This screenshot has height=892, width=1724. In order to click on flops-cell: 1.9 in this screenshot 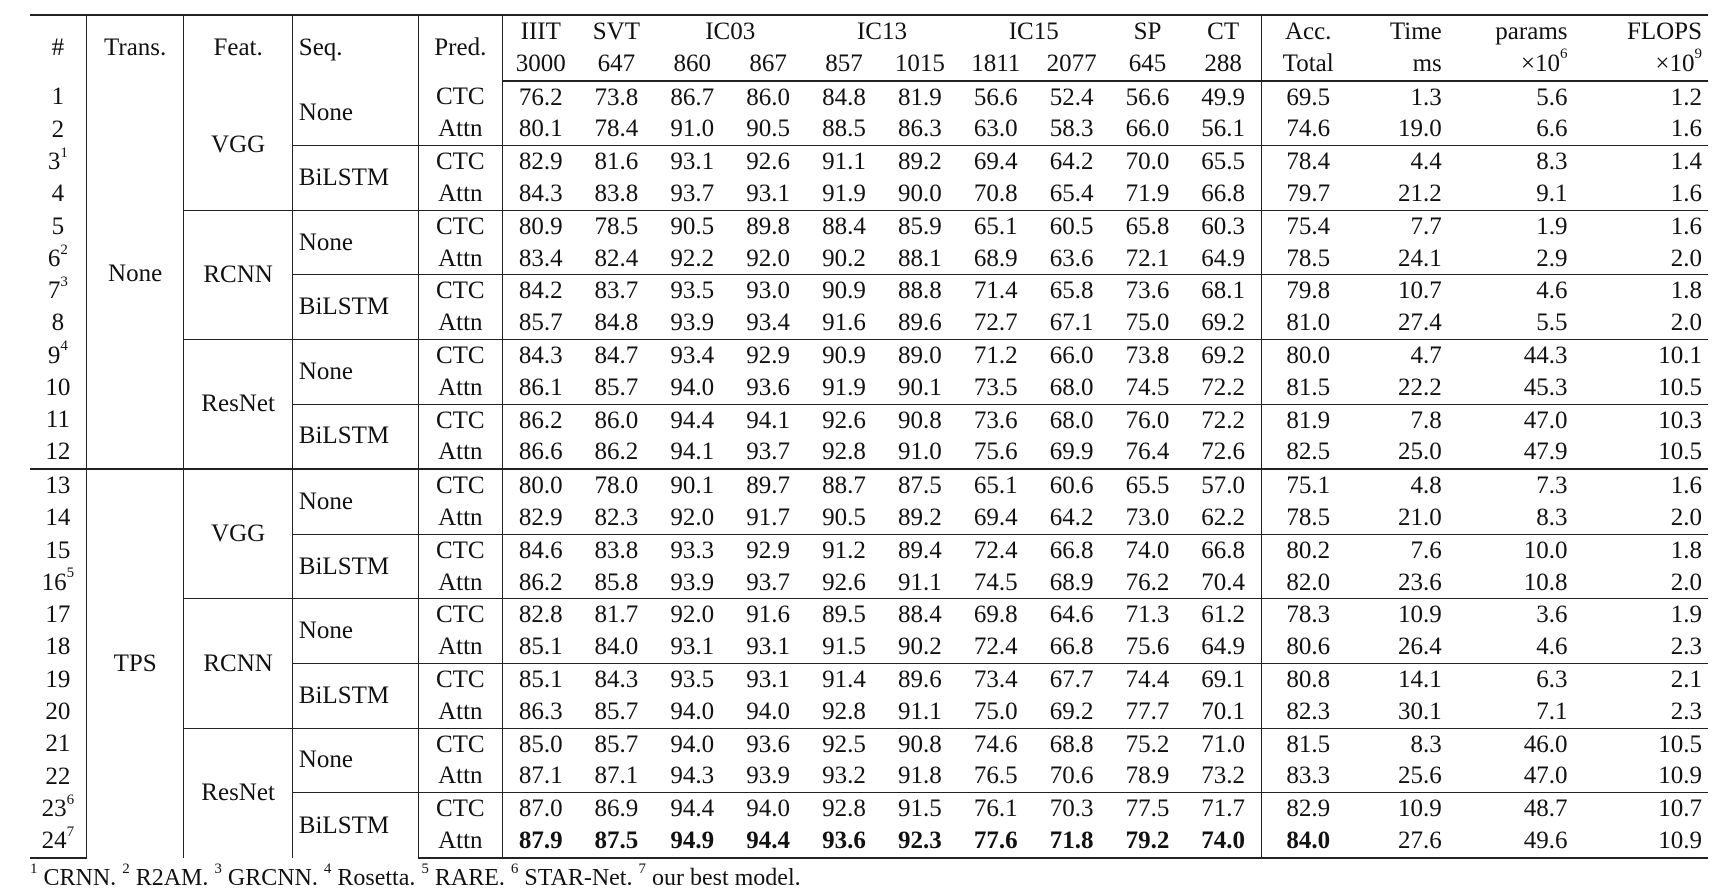, I will do `click(1640, 615)`.